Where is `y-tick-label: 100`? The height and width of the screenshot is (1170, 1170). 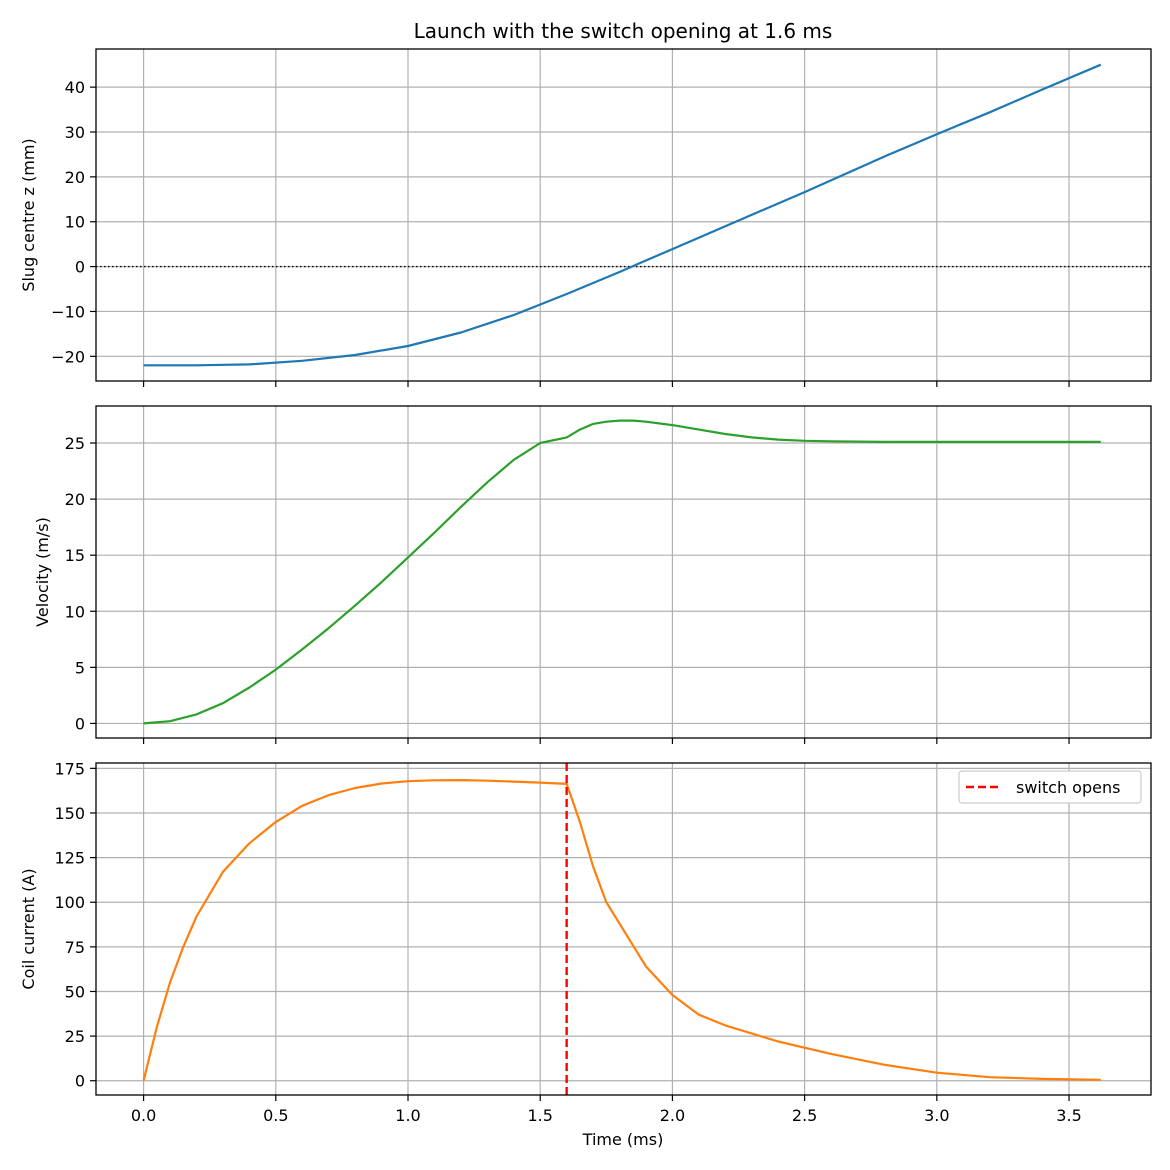
y-tick-label: 100 is located at coordinates (69, 902).